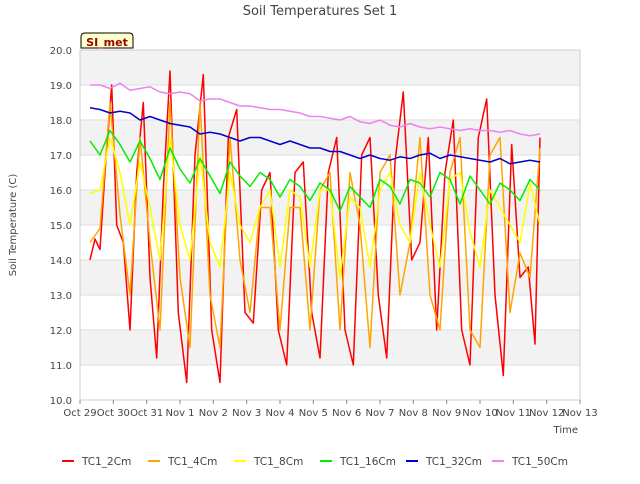 This screenshot has height=484, width=640. I want to click on x-tick-label: Nov 8, so click(413, 413).